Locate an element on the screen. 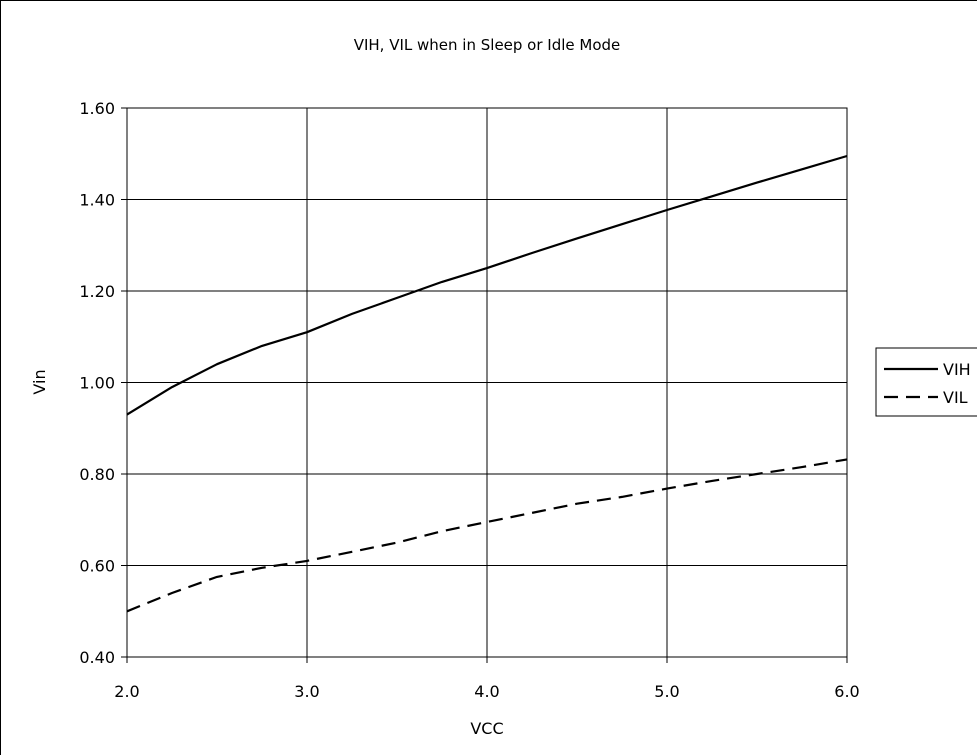 The width and height of the screenshot is (977, 755). y-tick-label: 1.60 is located at coordinates (97, 108).